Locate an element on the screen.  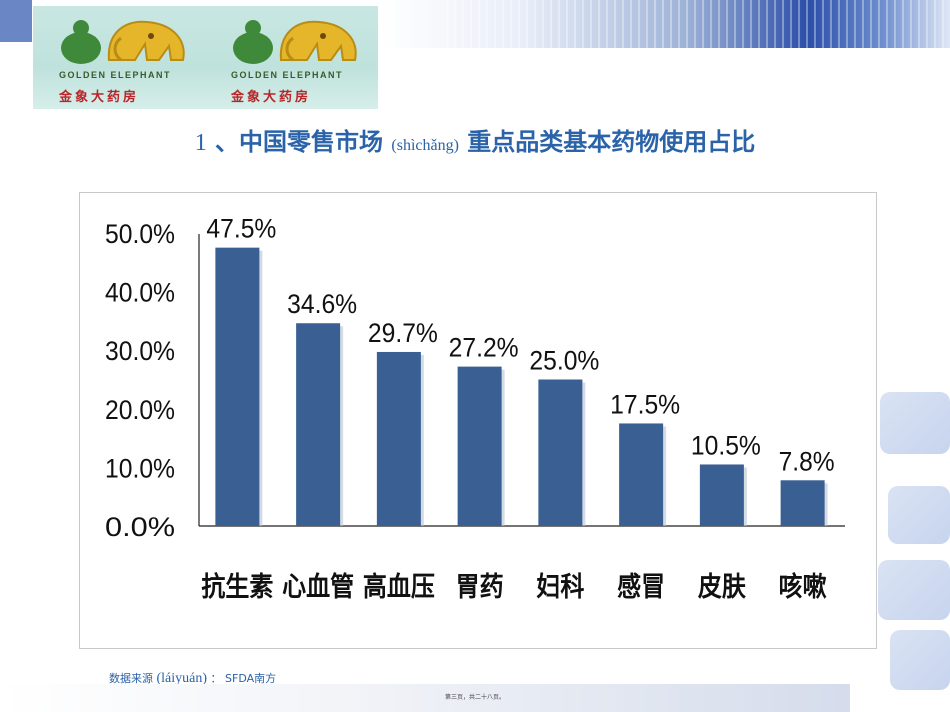
bar-data-label: 17.5% is located at coordinates (645, 404).